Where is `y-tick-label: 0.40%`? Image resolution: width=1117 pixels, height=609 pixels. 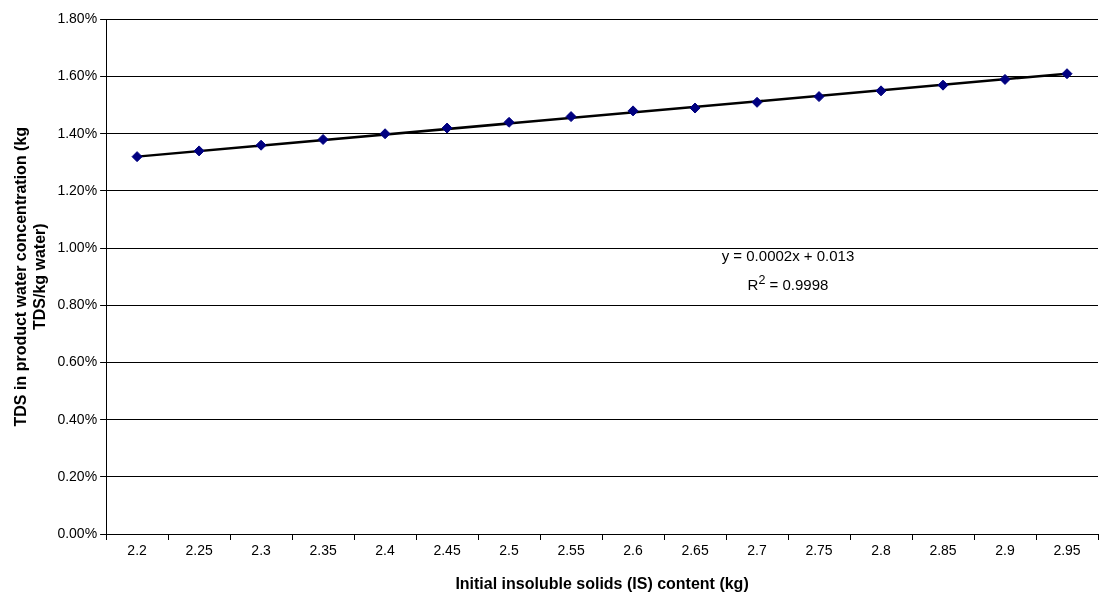
y-tick-label: 0.40% is located at coordinates (77, 418).